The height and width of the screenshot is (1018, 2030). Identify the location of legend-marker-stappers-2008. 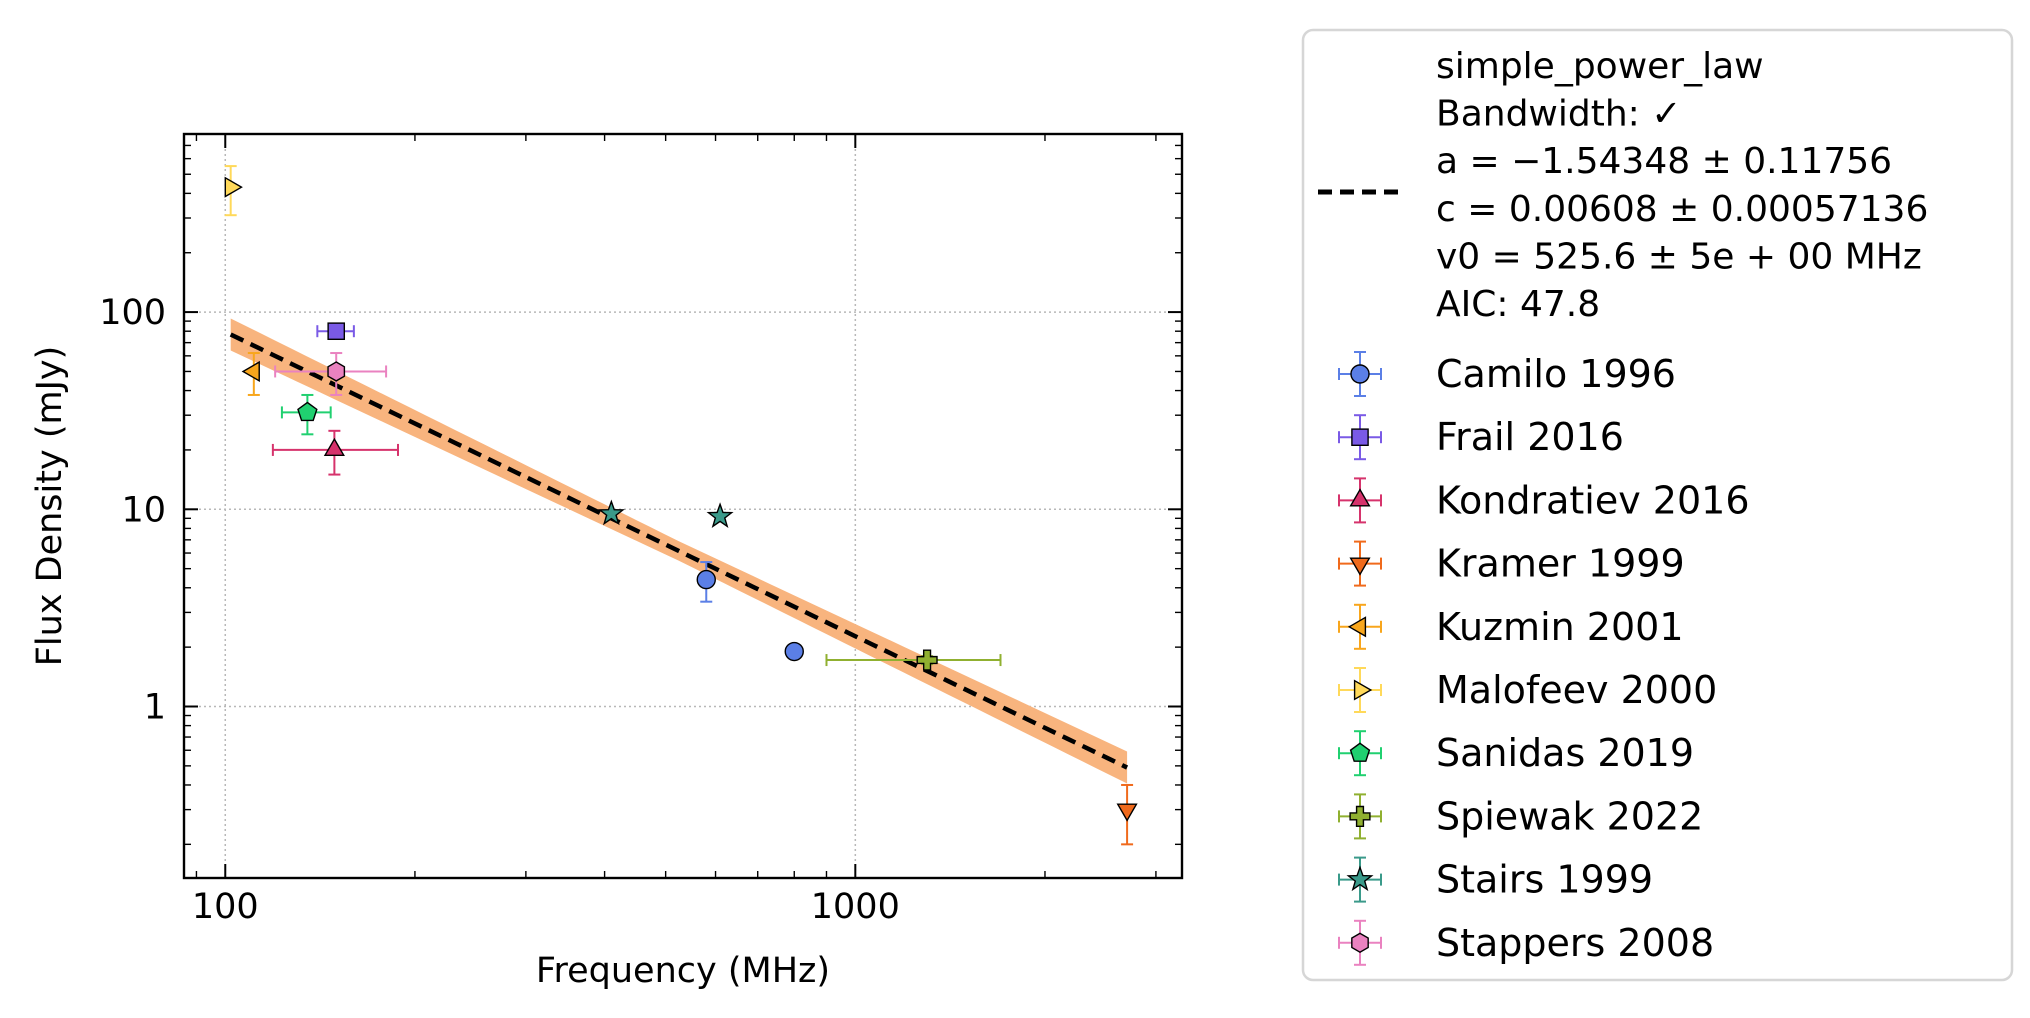
(1360, 943).